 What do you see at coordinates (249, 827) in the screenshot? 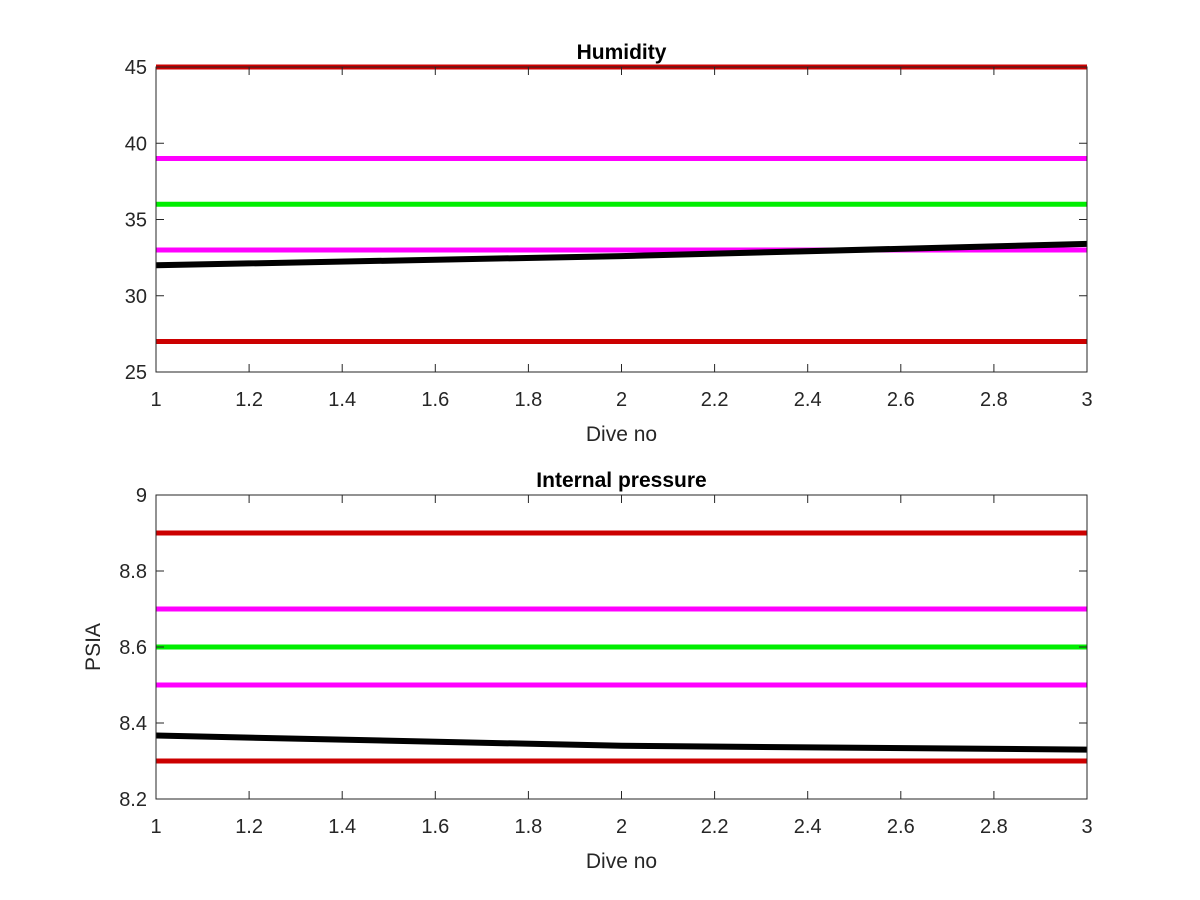
I see `internal-pressure-x-tick-label: 1.2` at bounding box center [249, 827].